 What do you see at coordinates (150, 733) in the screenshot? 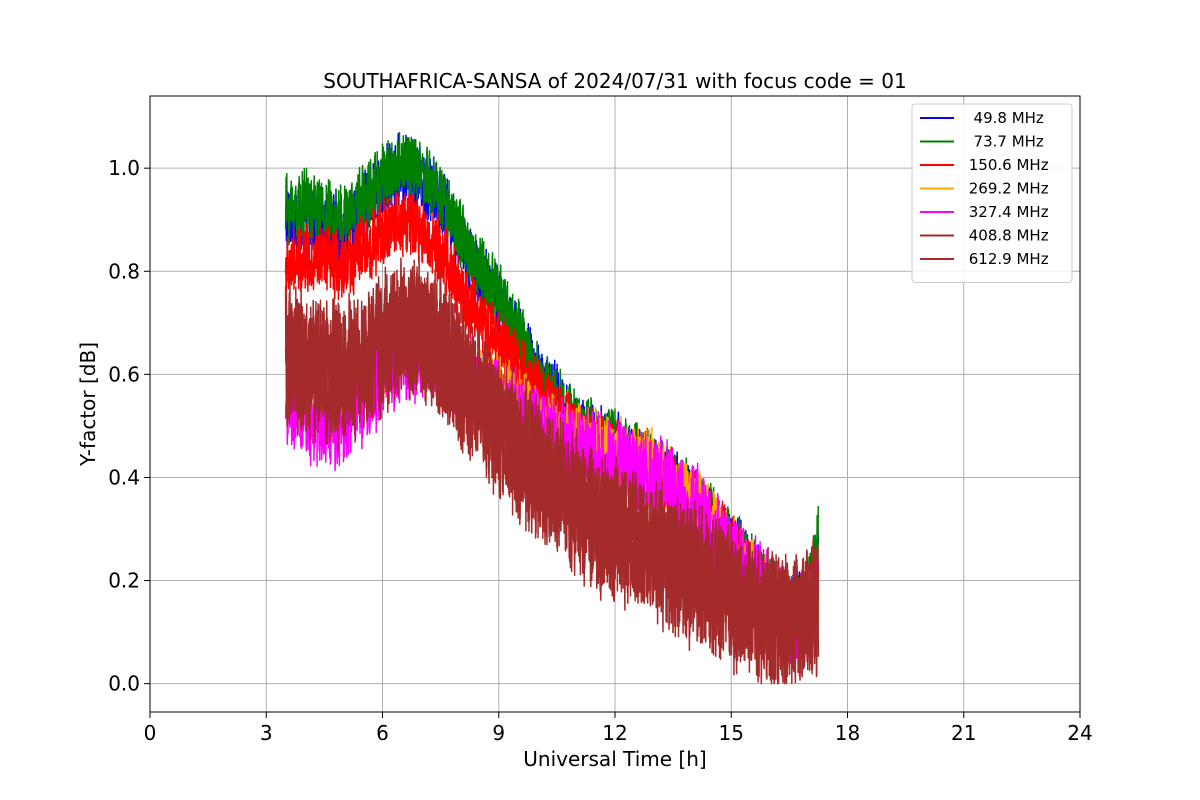
I see `x-tick-label: 0` at bounding box center [150, 733].